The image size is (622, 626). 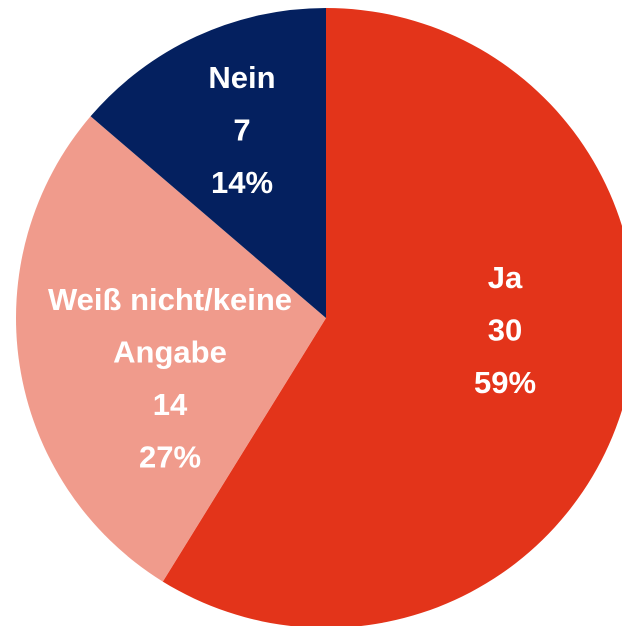 I want to click on slice-count: 14, so click(x=170, y=404).